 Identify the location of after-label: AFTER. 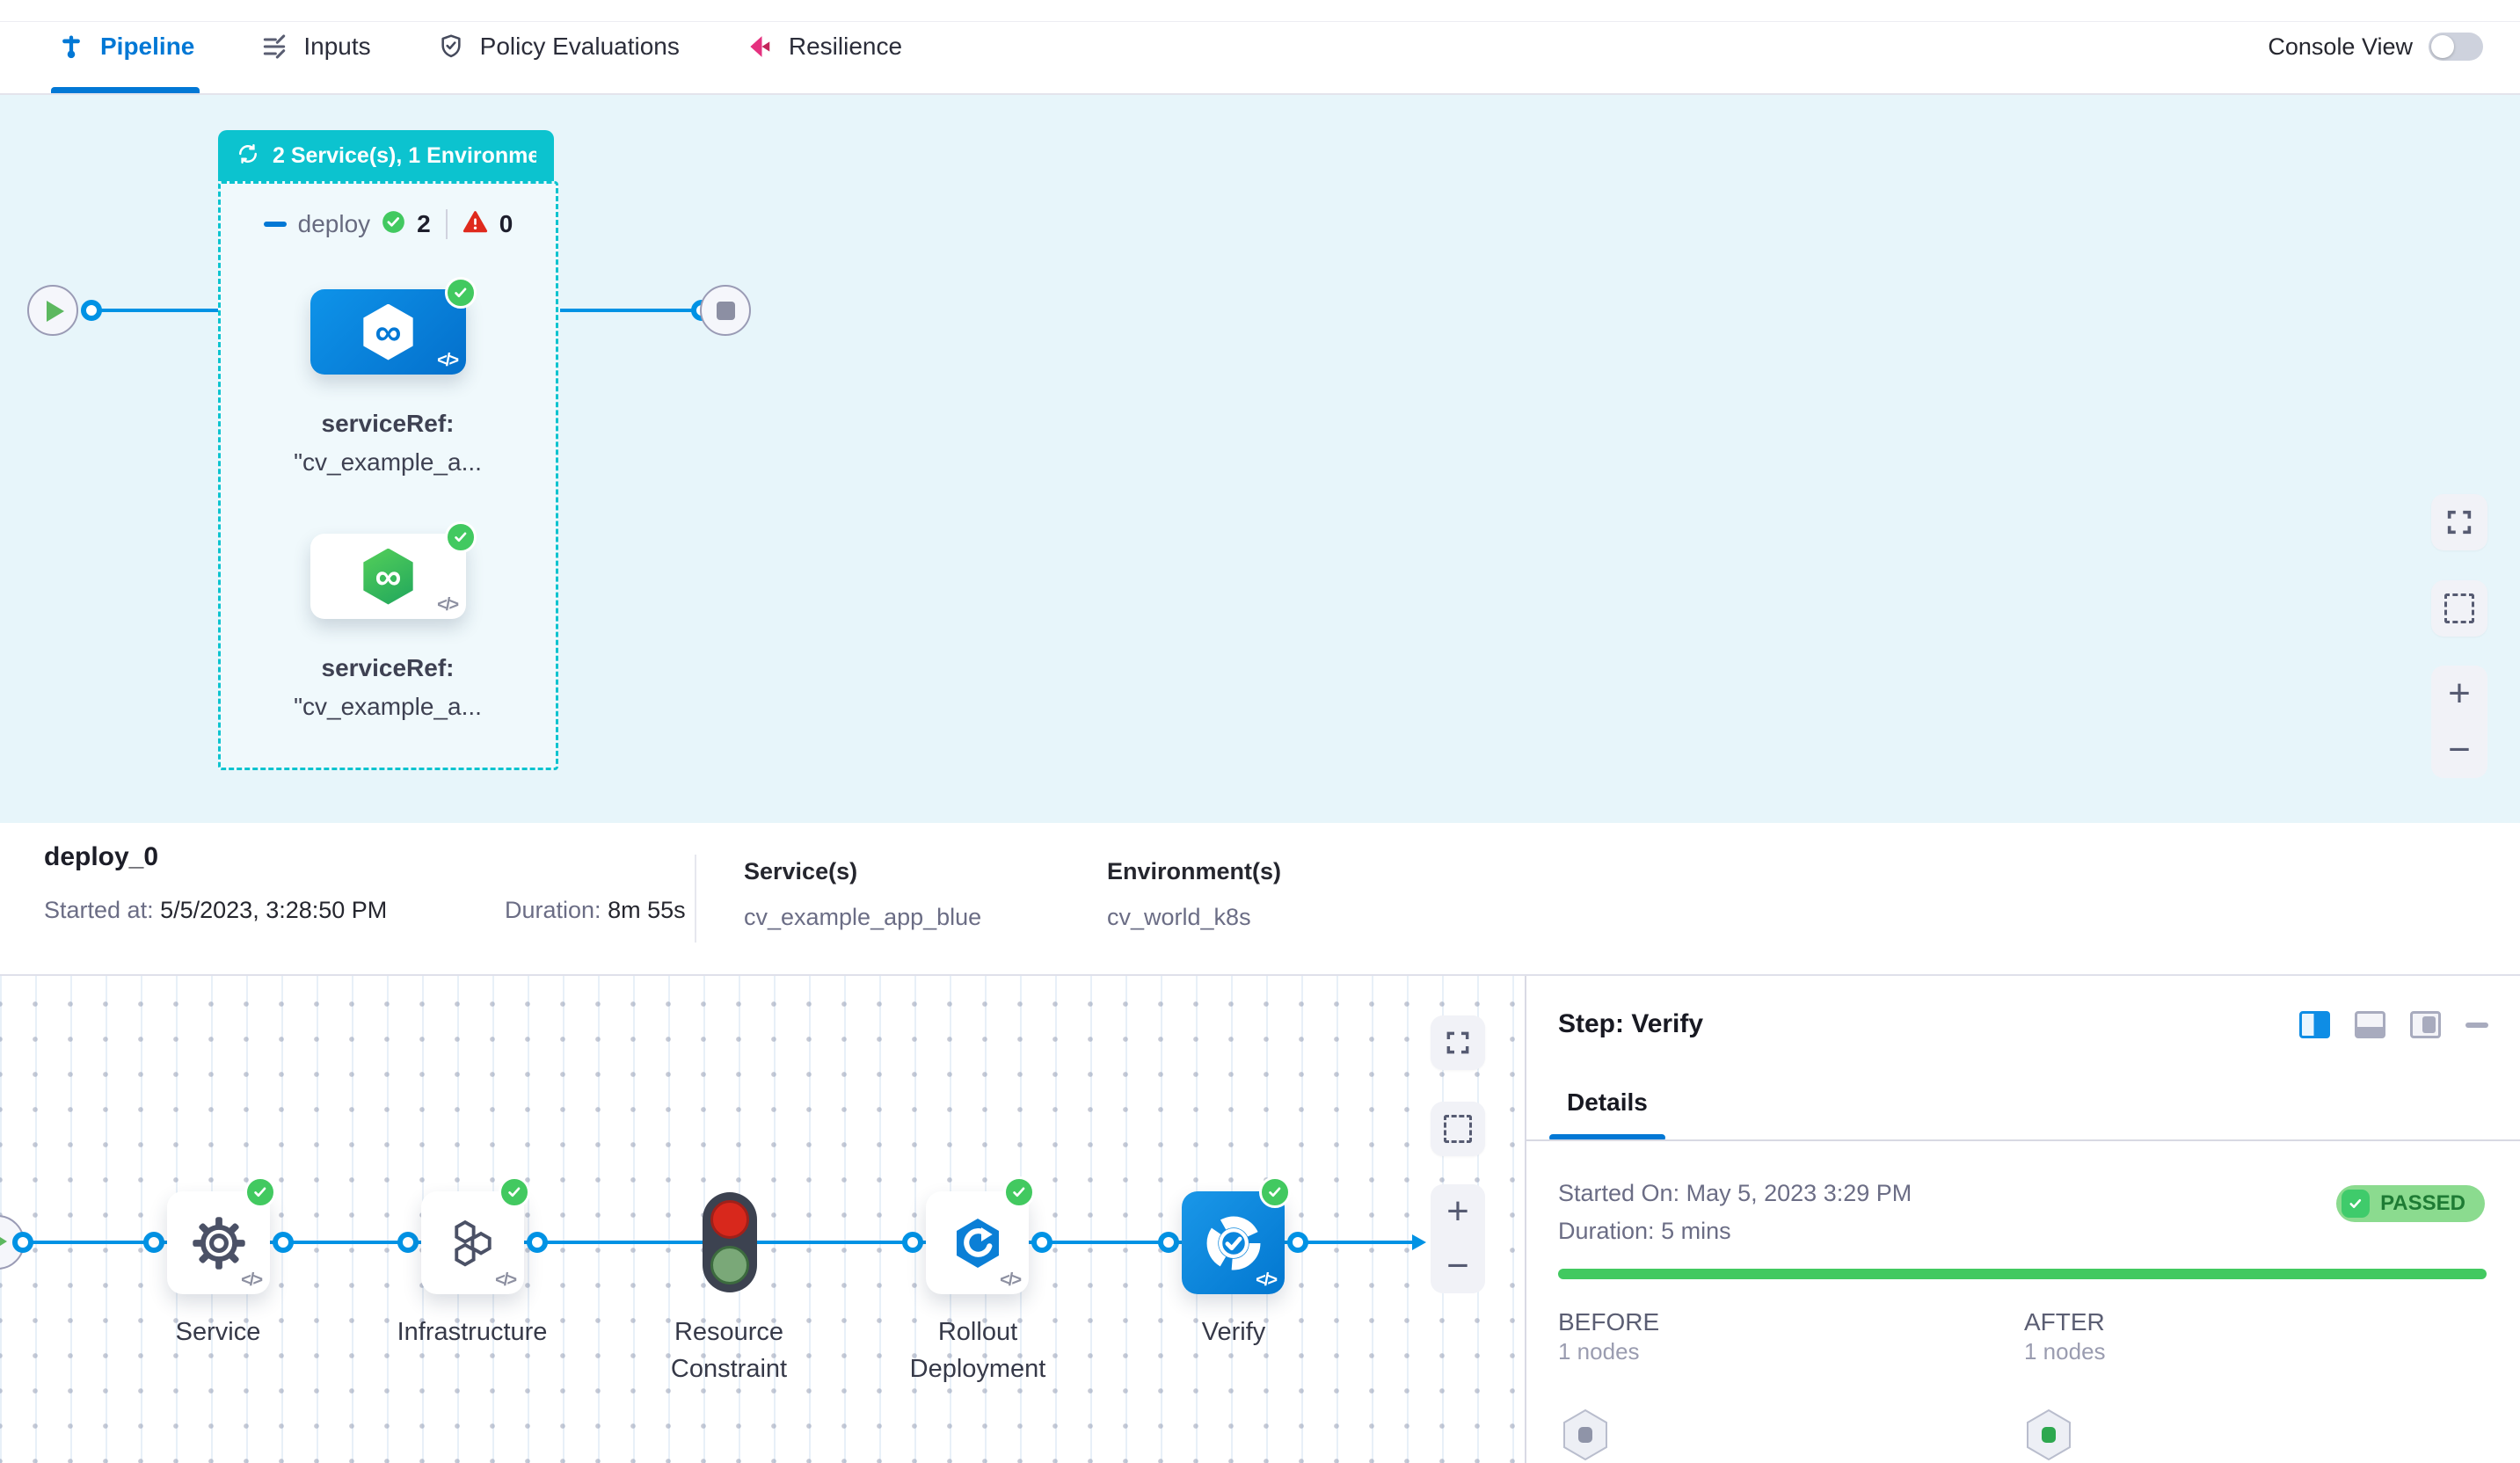
(2064, 1322).